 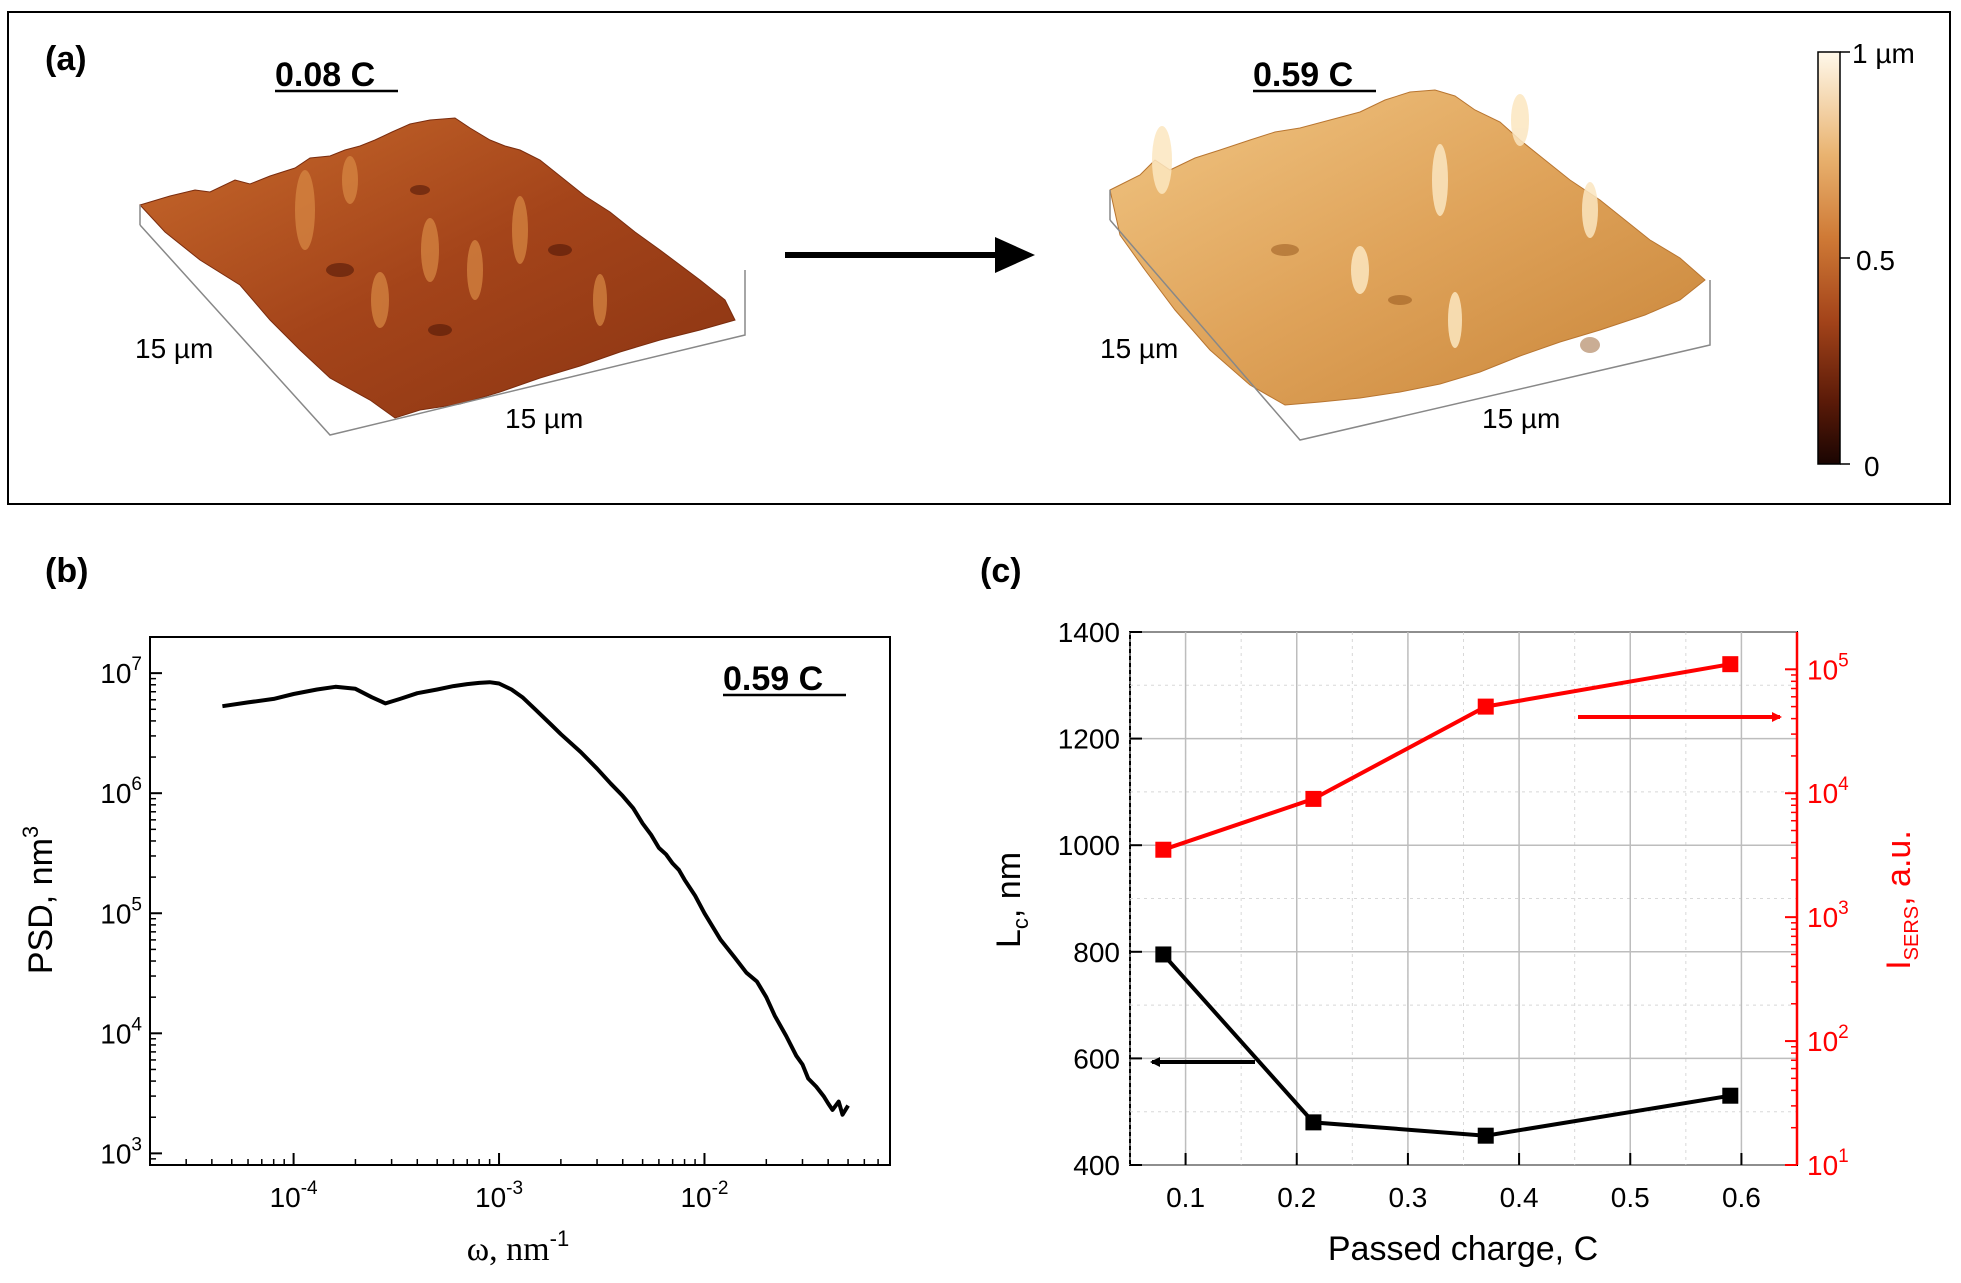 I want to click on right-sample-title: 0.59 C, so click(x=1303, y=75).